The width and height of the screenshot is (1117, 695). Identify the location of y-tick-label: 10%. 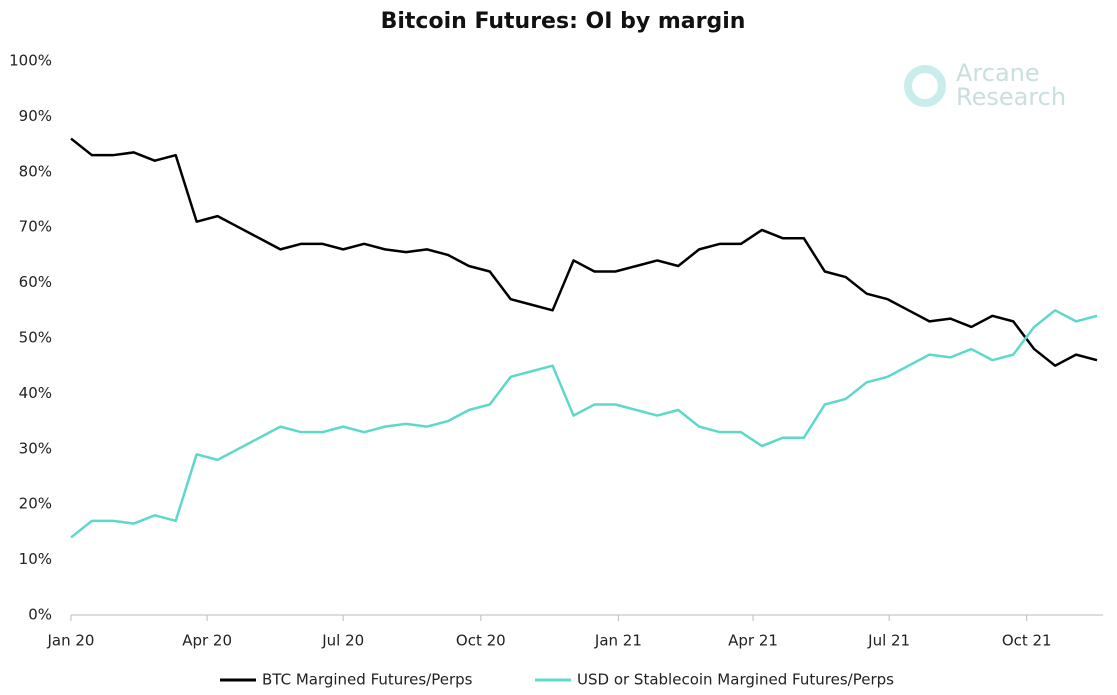
(35, 559).